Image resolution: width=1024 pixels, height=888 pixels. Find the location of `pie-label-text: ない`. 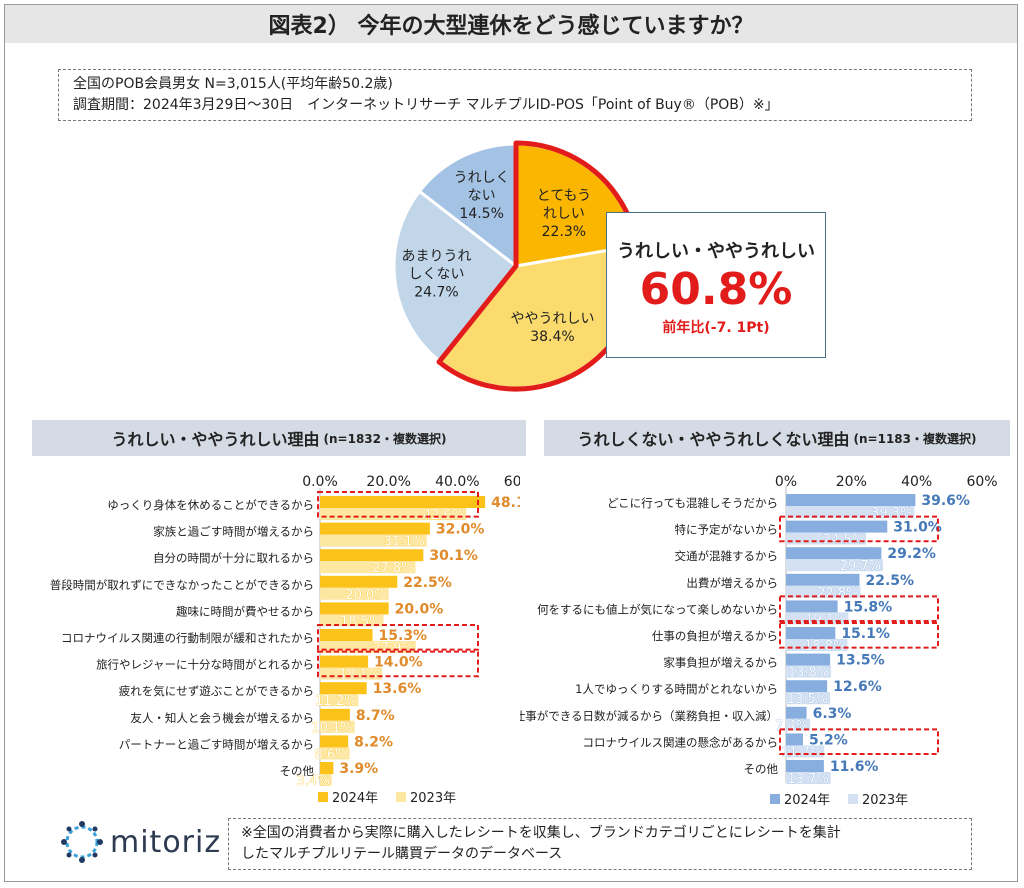

pie-label-text: ない is located at coordinates (482, 196).